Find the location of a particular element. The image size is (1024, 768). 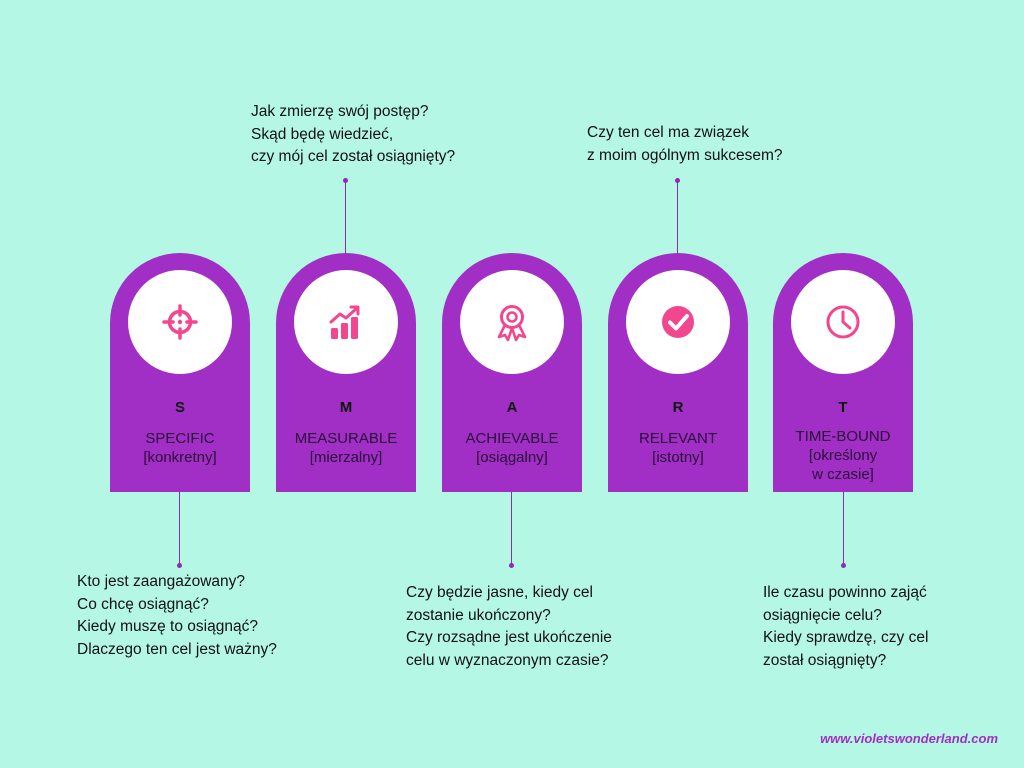

card-specific: S SPECIFIC [konkretny] is located at coordinates (180, 372).